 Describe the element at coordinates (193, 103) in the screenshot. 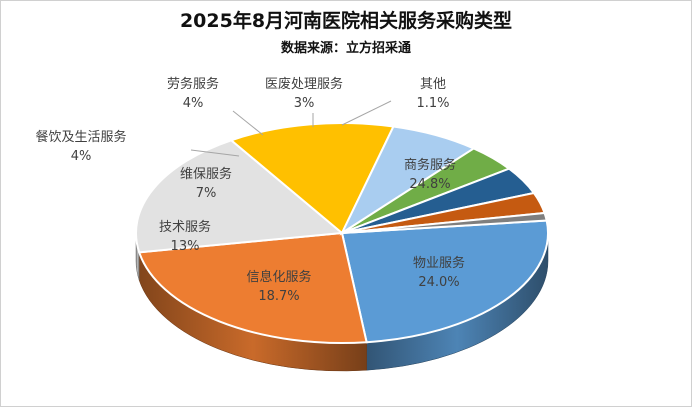

I see `slice-value-7: 4%` at that location.